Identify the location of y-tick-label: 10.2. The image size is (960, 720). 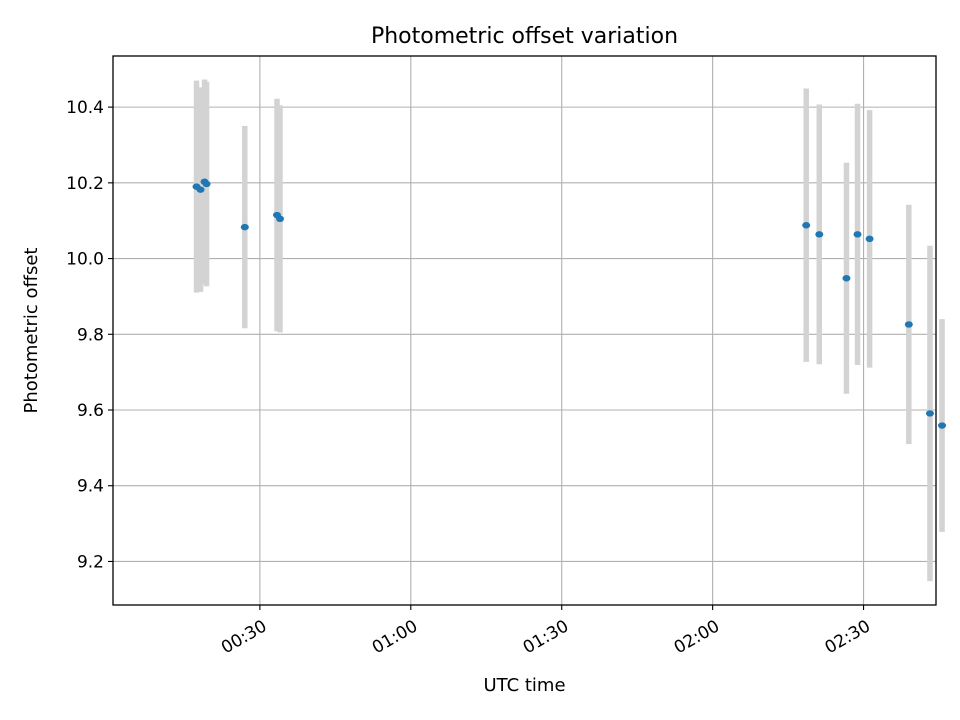
(85, 184).